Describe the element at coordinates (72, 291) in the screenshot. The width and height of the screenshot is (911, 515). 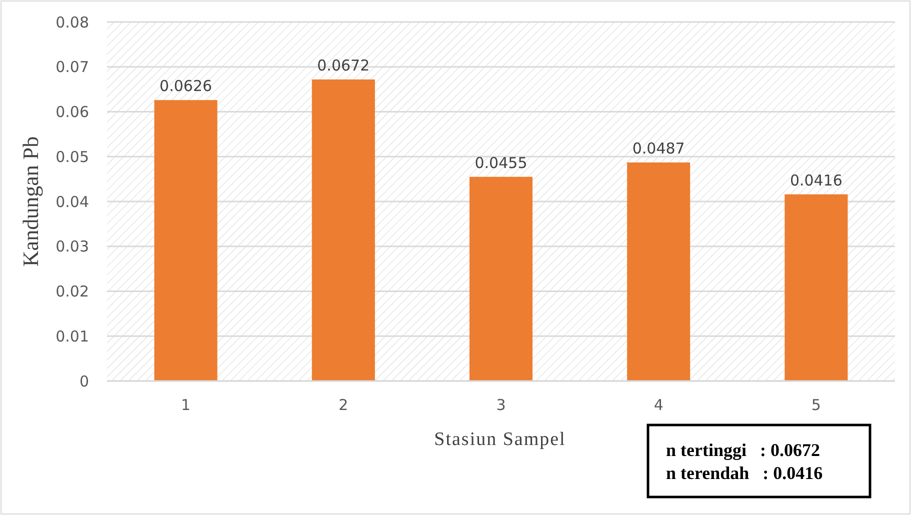
I see `y-tick-label: 0.02` at that location.